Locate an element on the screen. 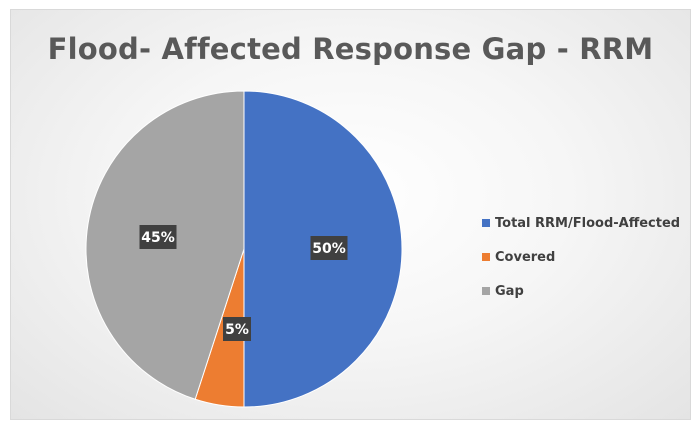 This screenshot has width=693, height=423. legend-label: Covered is located at coordinates (525, 257).